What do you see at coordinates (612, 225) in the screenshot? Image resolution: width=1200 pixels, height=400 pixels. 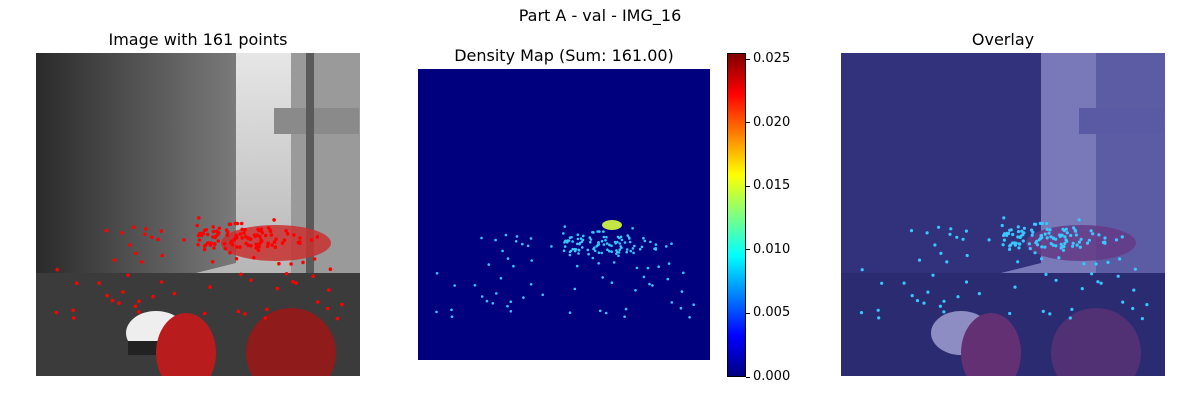 I see `density-hotspot` at bounding box center [612, 225].